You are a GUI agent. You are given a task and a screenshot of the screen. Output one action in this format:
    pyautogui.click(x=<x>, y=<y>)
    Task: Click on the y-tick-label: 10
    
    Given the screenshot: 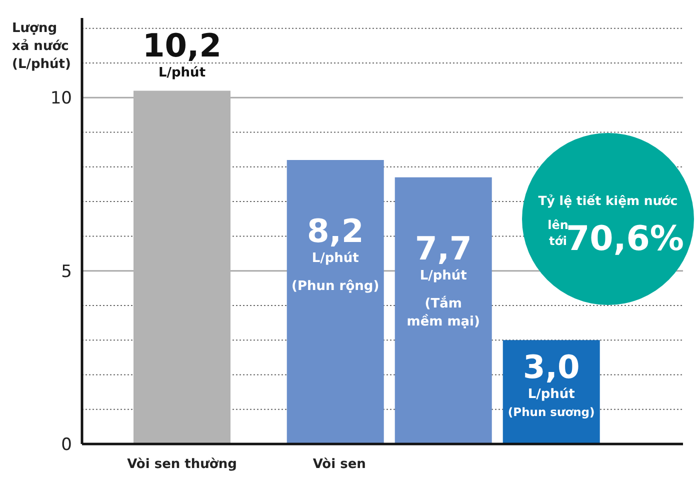 What is the action you would take?
    pyautogui.click(x=61, y=98)
    